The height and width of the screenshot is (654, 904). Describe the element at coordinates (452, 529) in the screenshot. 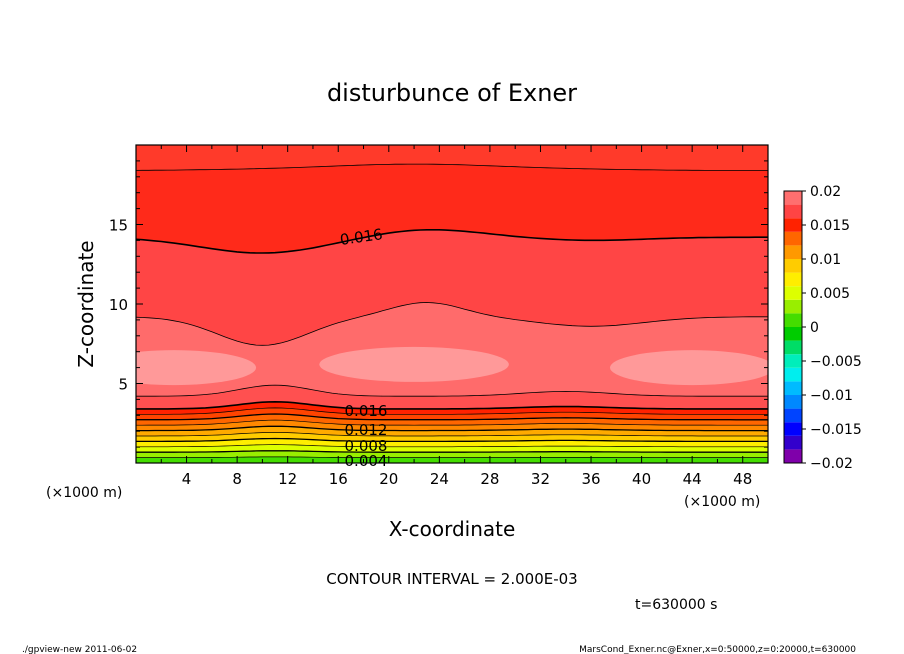

I see `x-axis-label: X-coordinate` at that location.